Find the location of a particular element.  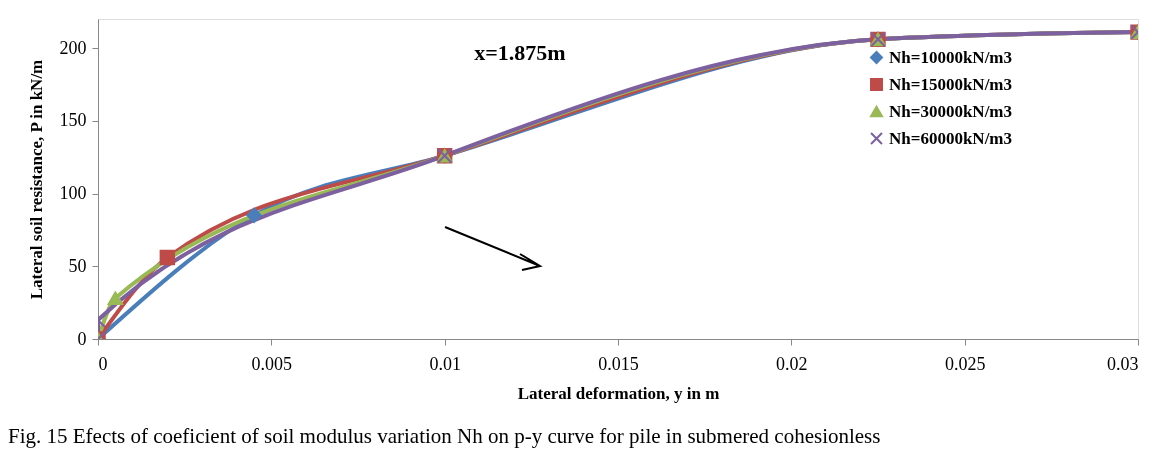

legend-label: Nh=30000kN/m3 is located at coordinates (951, 111).